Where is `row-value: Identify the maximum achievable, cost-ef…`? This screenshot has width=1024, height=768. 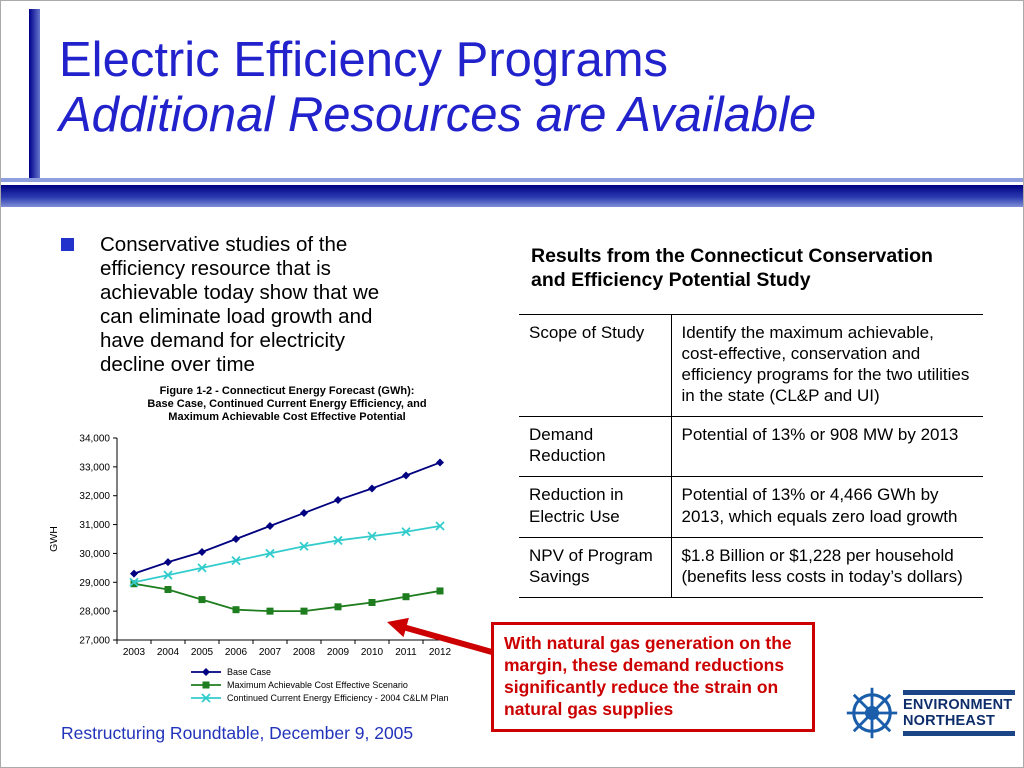 row-value: Identify the maximum achievable, cost-ef… is located at coordinates (827, 366).